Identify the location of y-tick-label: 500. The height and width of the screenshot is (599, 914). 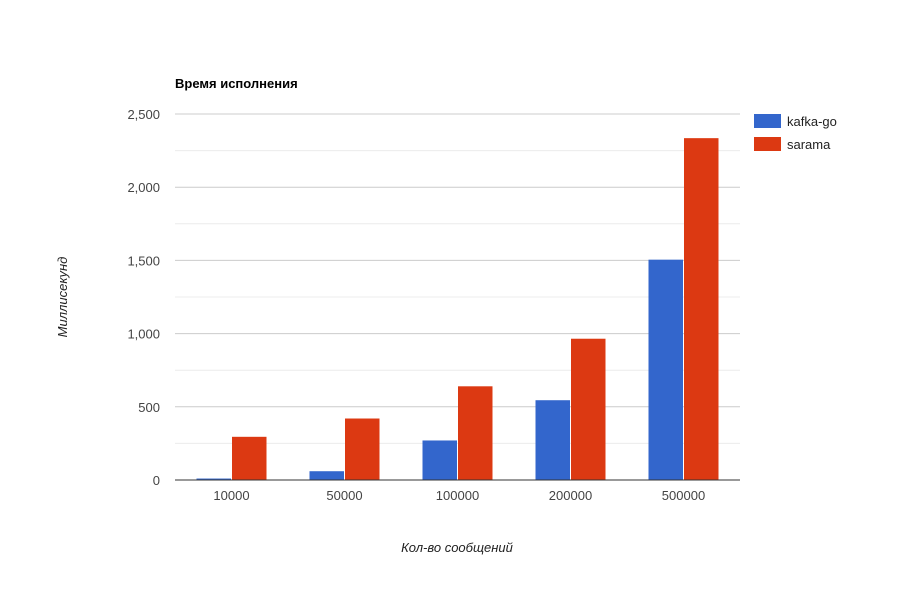
(149, 407).